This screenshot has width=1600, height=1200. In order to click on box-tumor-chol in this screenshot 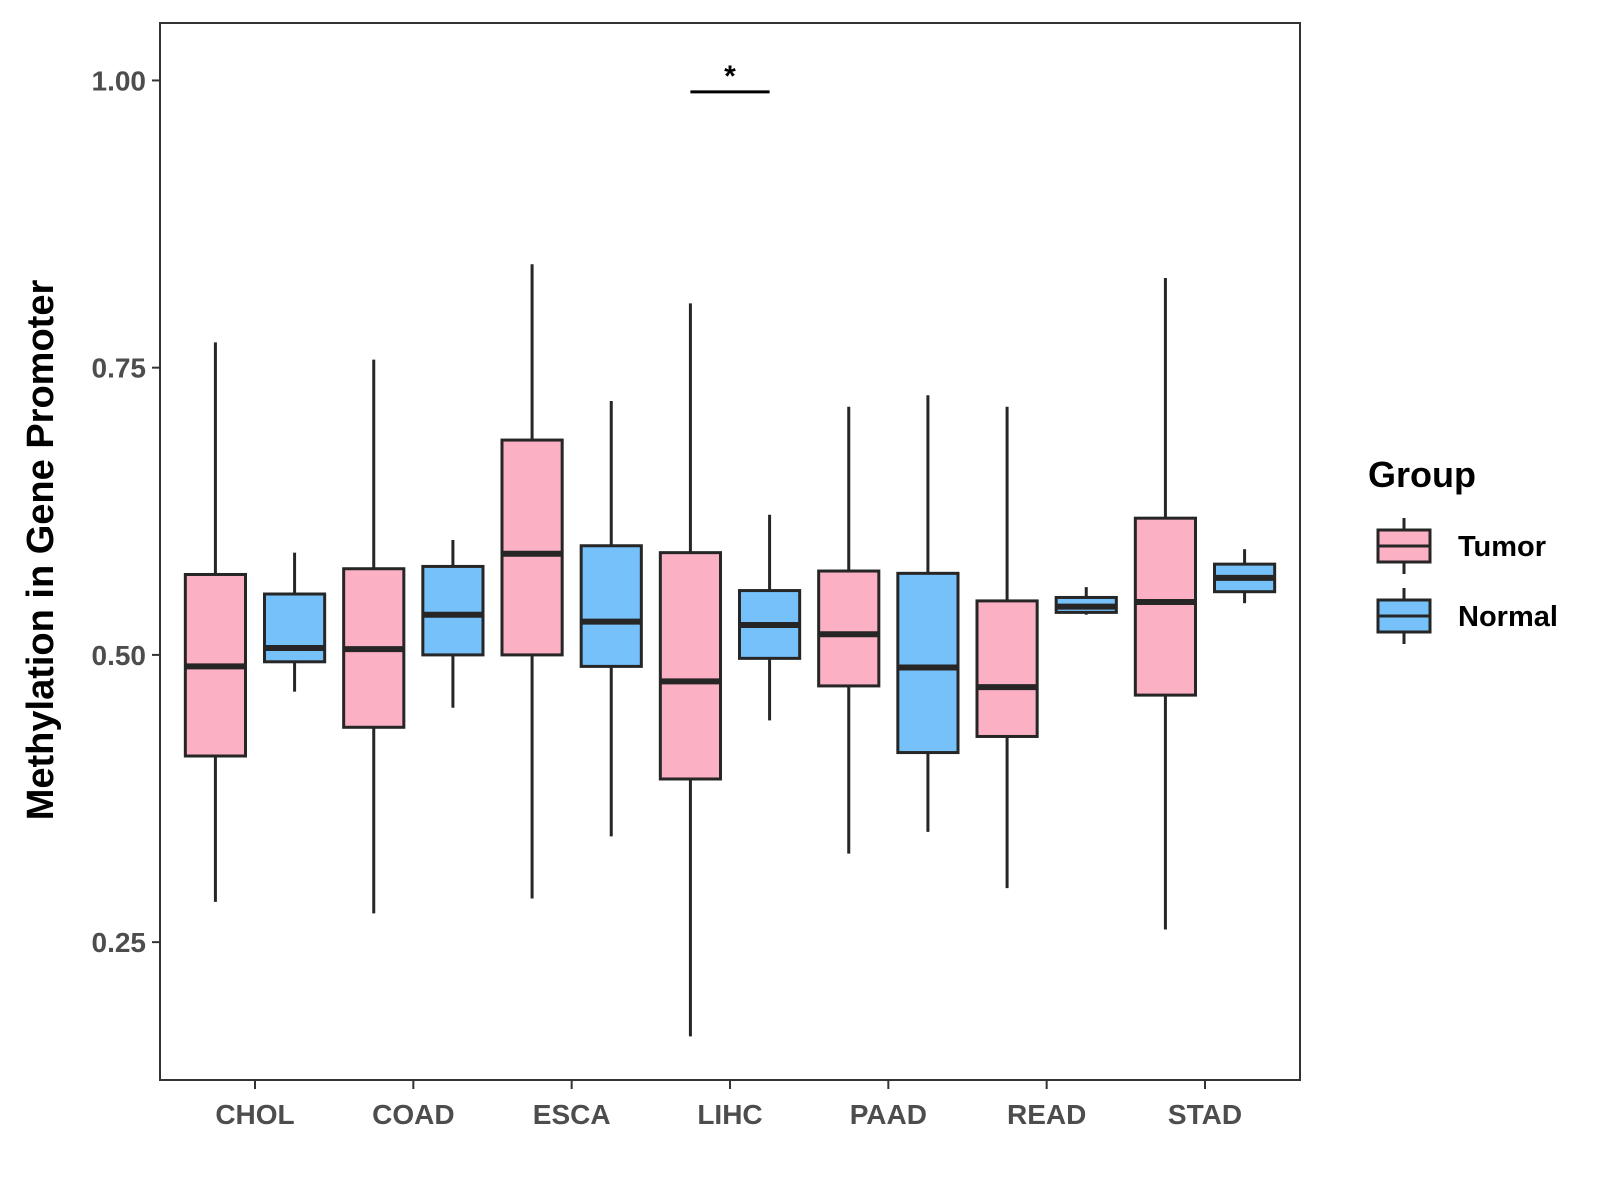, I will do `click(215, 622)`.